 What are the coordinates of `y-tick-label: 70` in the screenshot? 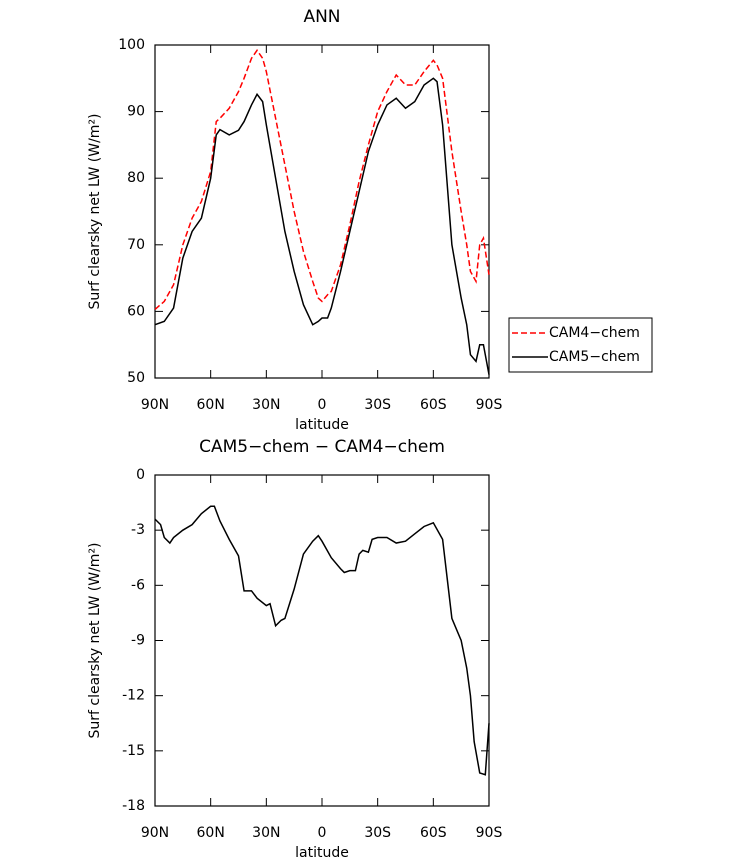 It's located at (136, 245).